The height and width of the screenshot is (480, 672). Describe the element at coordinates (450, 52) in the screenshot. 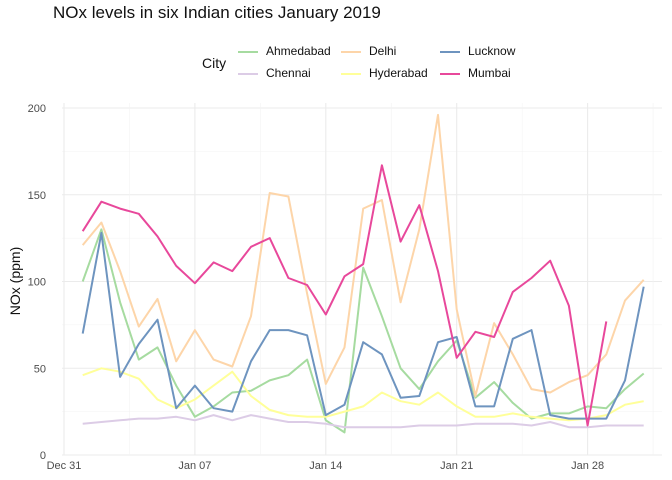

I see `legend-key-lucknow` at that location.